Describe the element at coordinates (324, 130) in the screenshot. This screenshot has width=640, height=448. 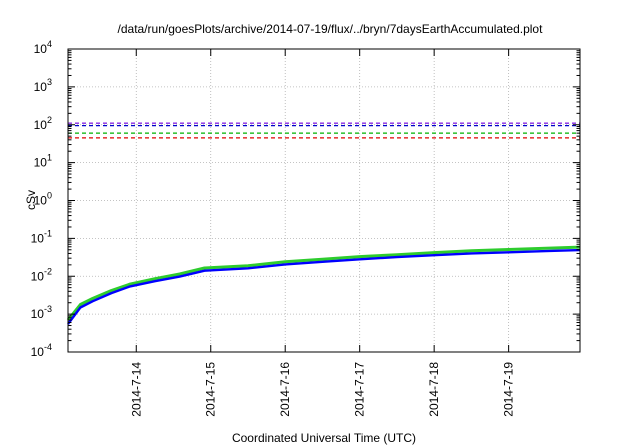
I see `reference-lines` at that location.